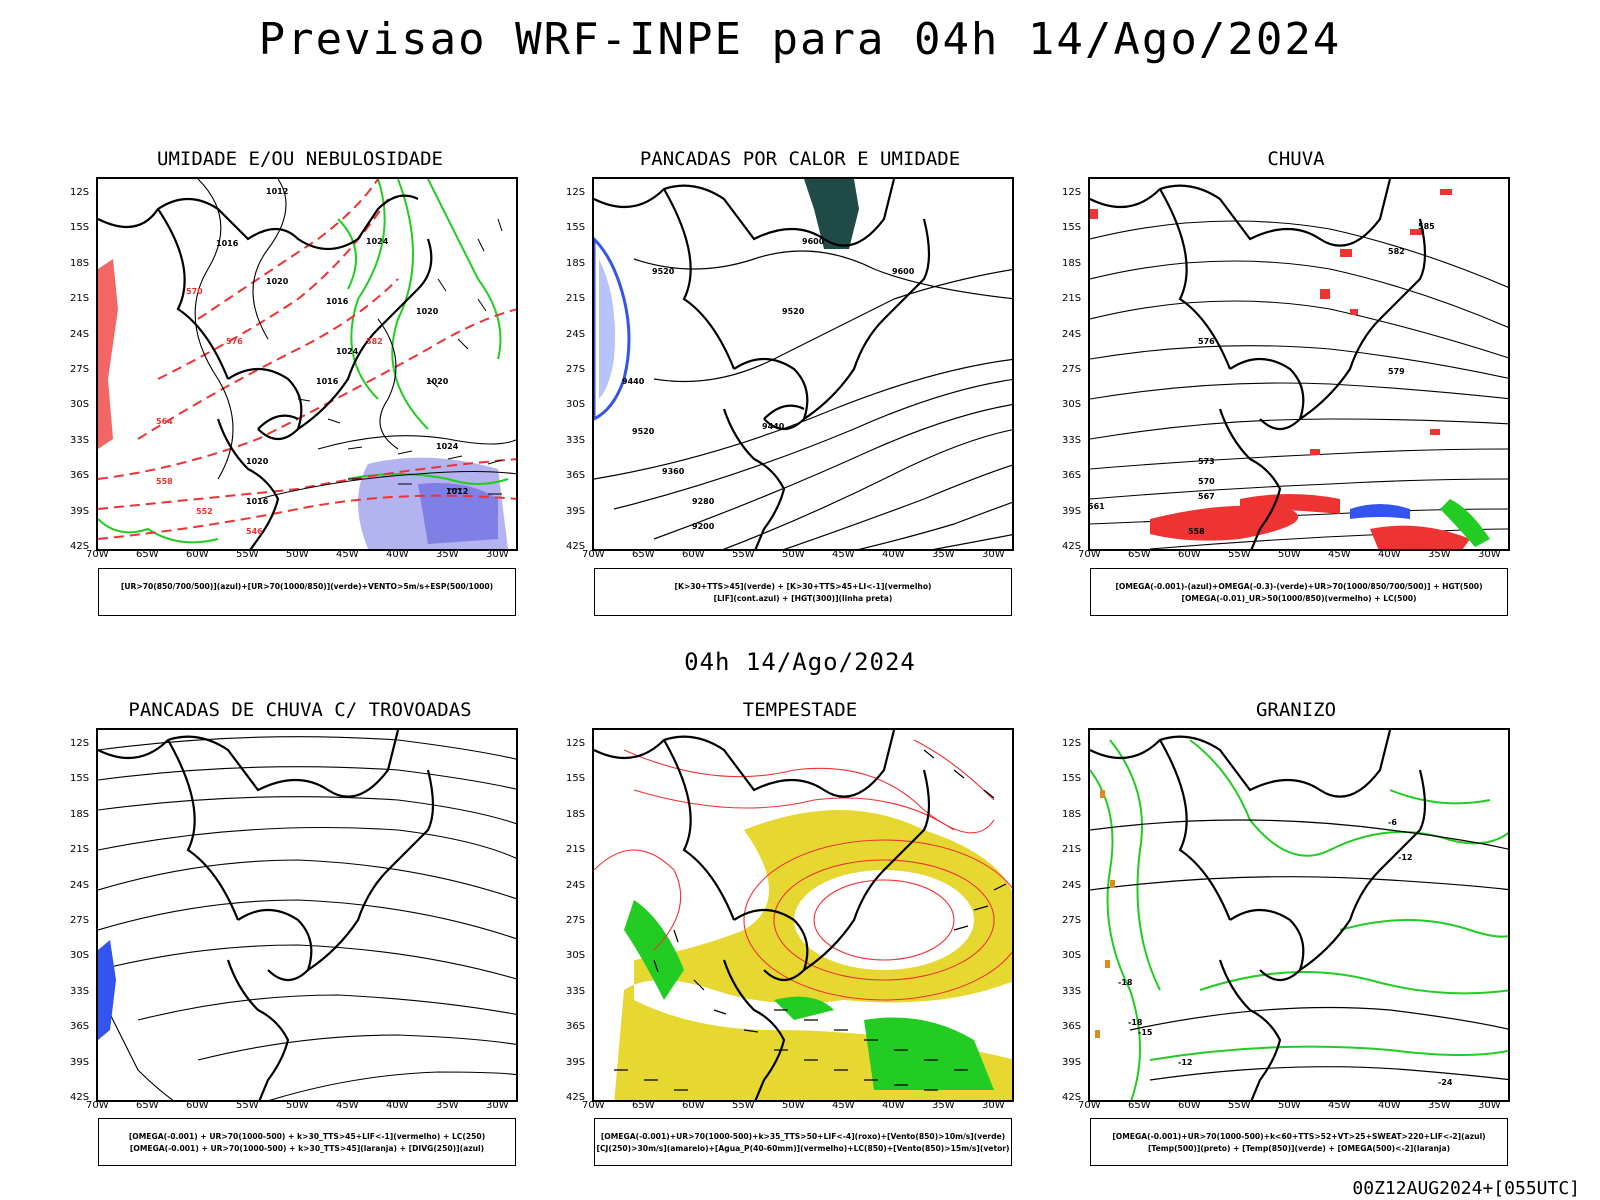 The height and width of the screenshot is (1200, 1600). What do you see at coordinates (800, 662) in the screenshot?
I see `subtitle: 04h 14/Ago/2024` at bounding box center [800, 662].